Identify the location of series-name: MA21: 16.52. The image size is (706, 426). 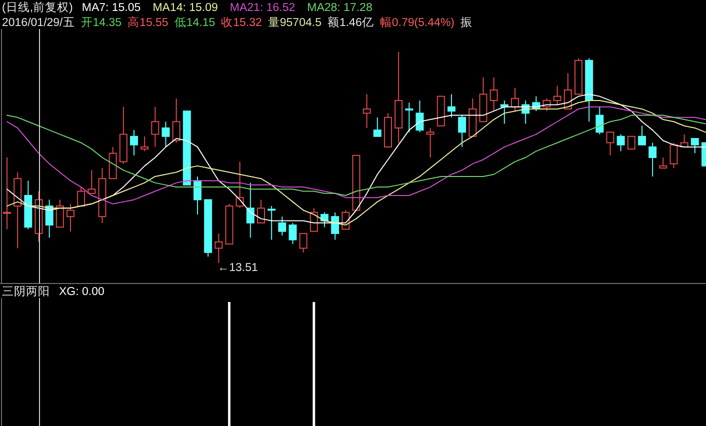
(263, 8).